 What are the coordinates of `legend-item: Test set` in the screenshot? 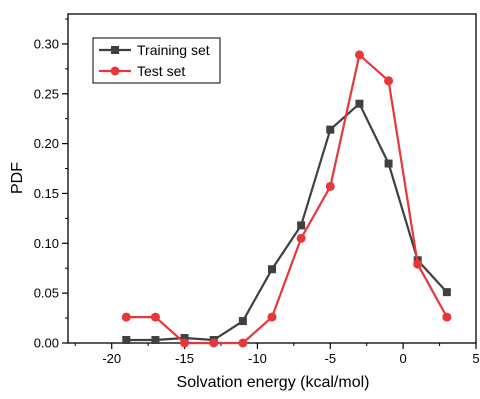 It's located at (142, 71).